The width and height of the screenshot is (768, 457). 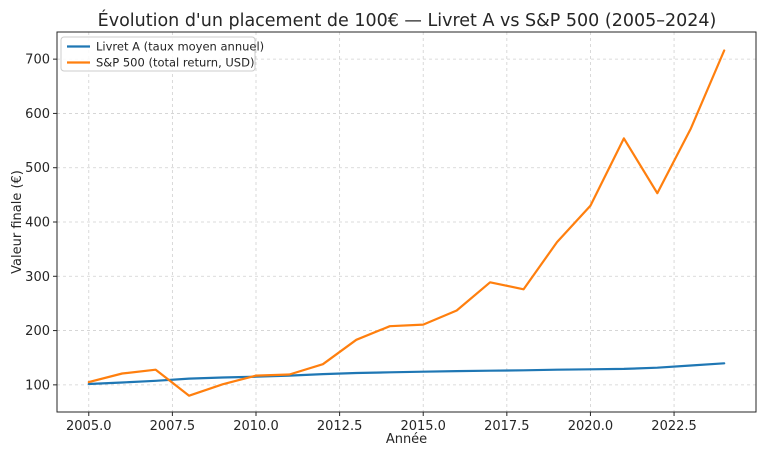 What do you see at coordinates (175, 63) in the screenshot?
I see `legend-label-2: S&P 500 (total return, USD)` at bounding box center [175, 63].